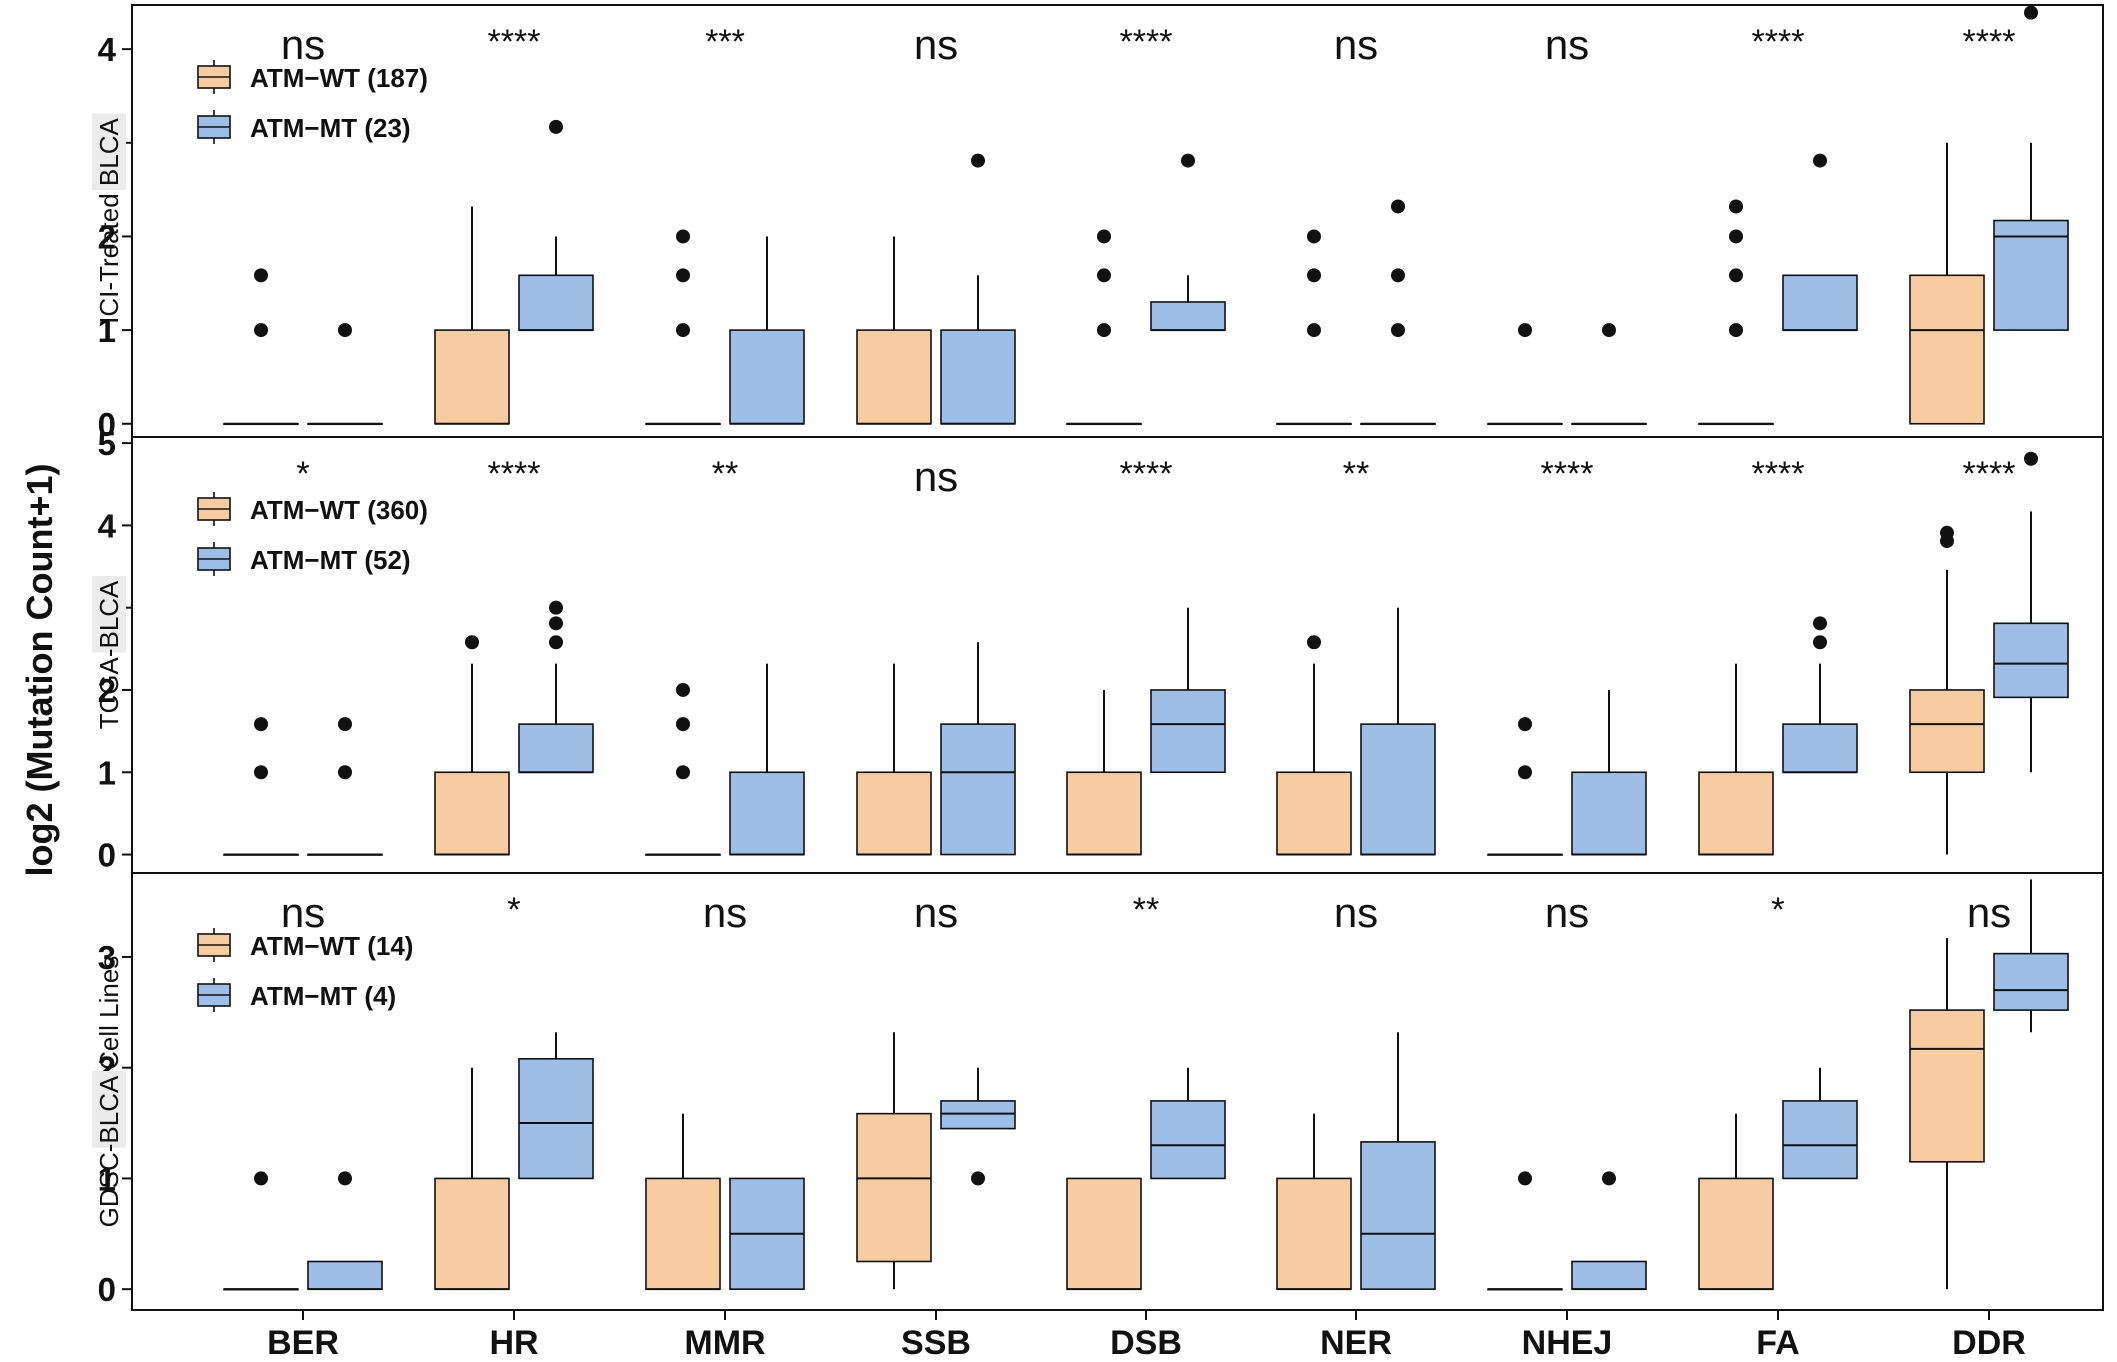 The image size is (2117, 1362). I want to click on legend-label: ATM−MT (23), so click(330, 128).